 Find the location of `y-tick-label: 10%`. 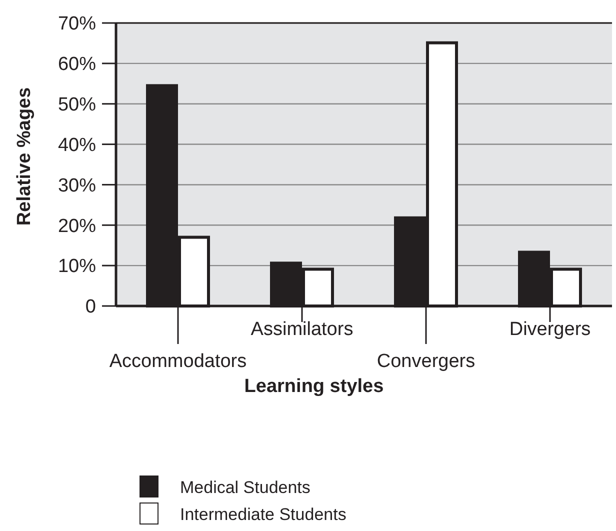

y-tick-label: 10% is located at coordinates (77, 267).